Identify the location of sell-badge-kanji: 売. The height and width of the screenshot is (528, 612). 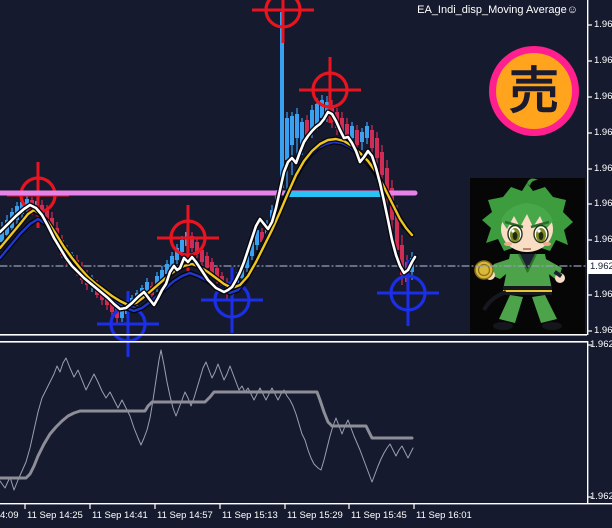
(534, 91).